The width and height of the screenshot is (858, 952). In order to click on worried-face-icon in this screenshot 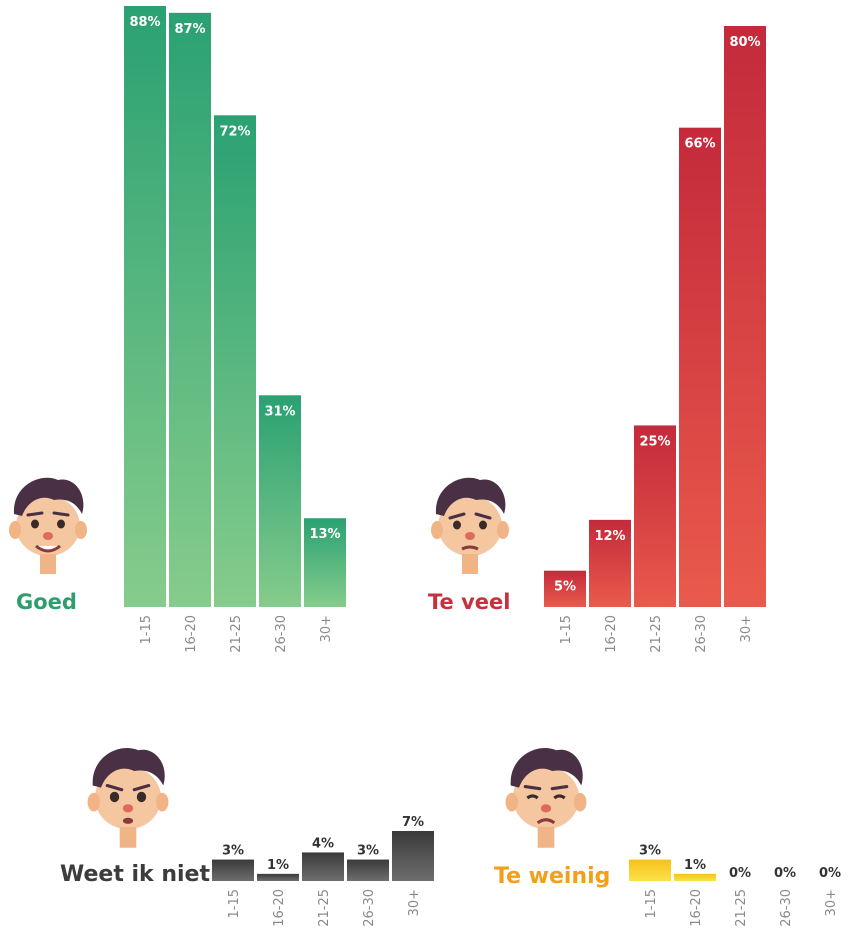, I will do `click(128, 797)`.